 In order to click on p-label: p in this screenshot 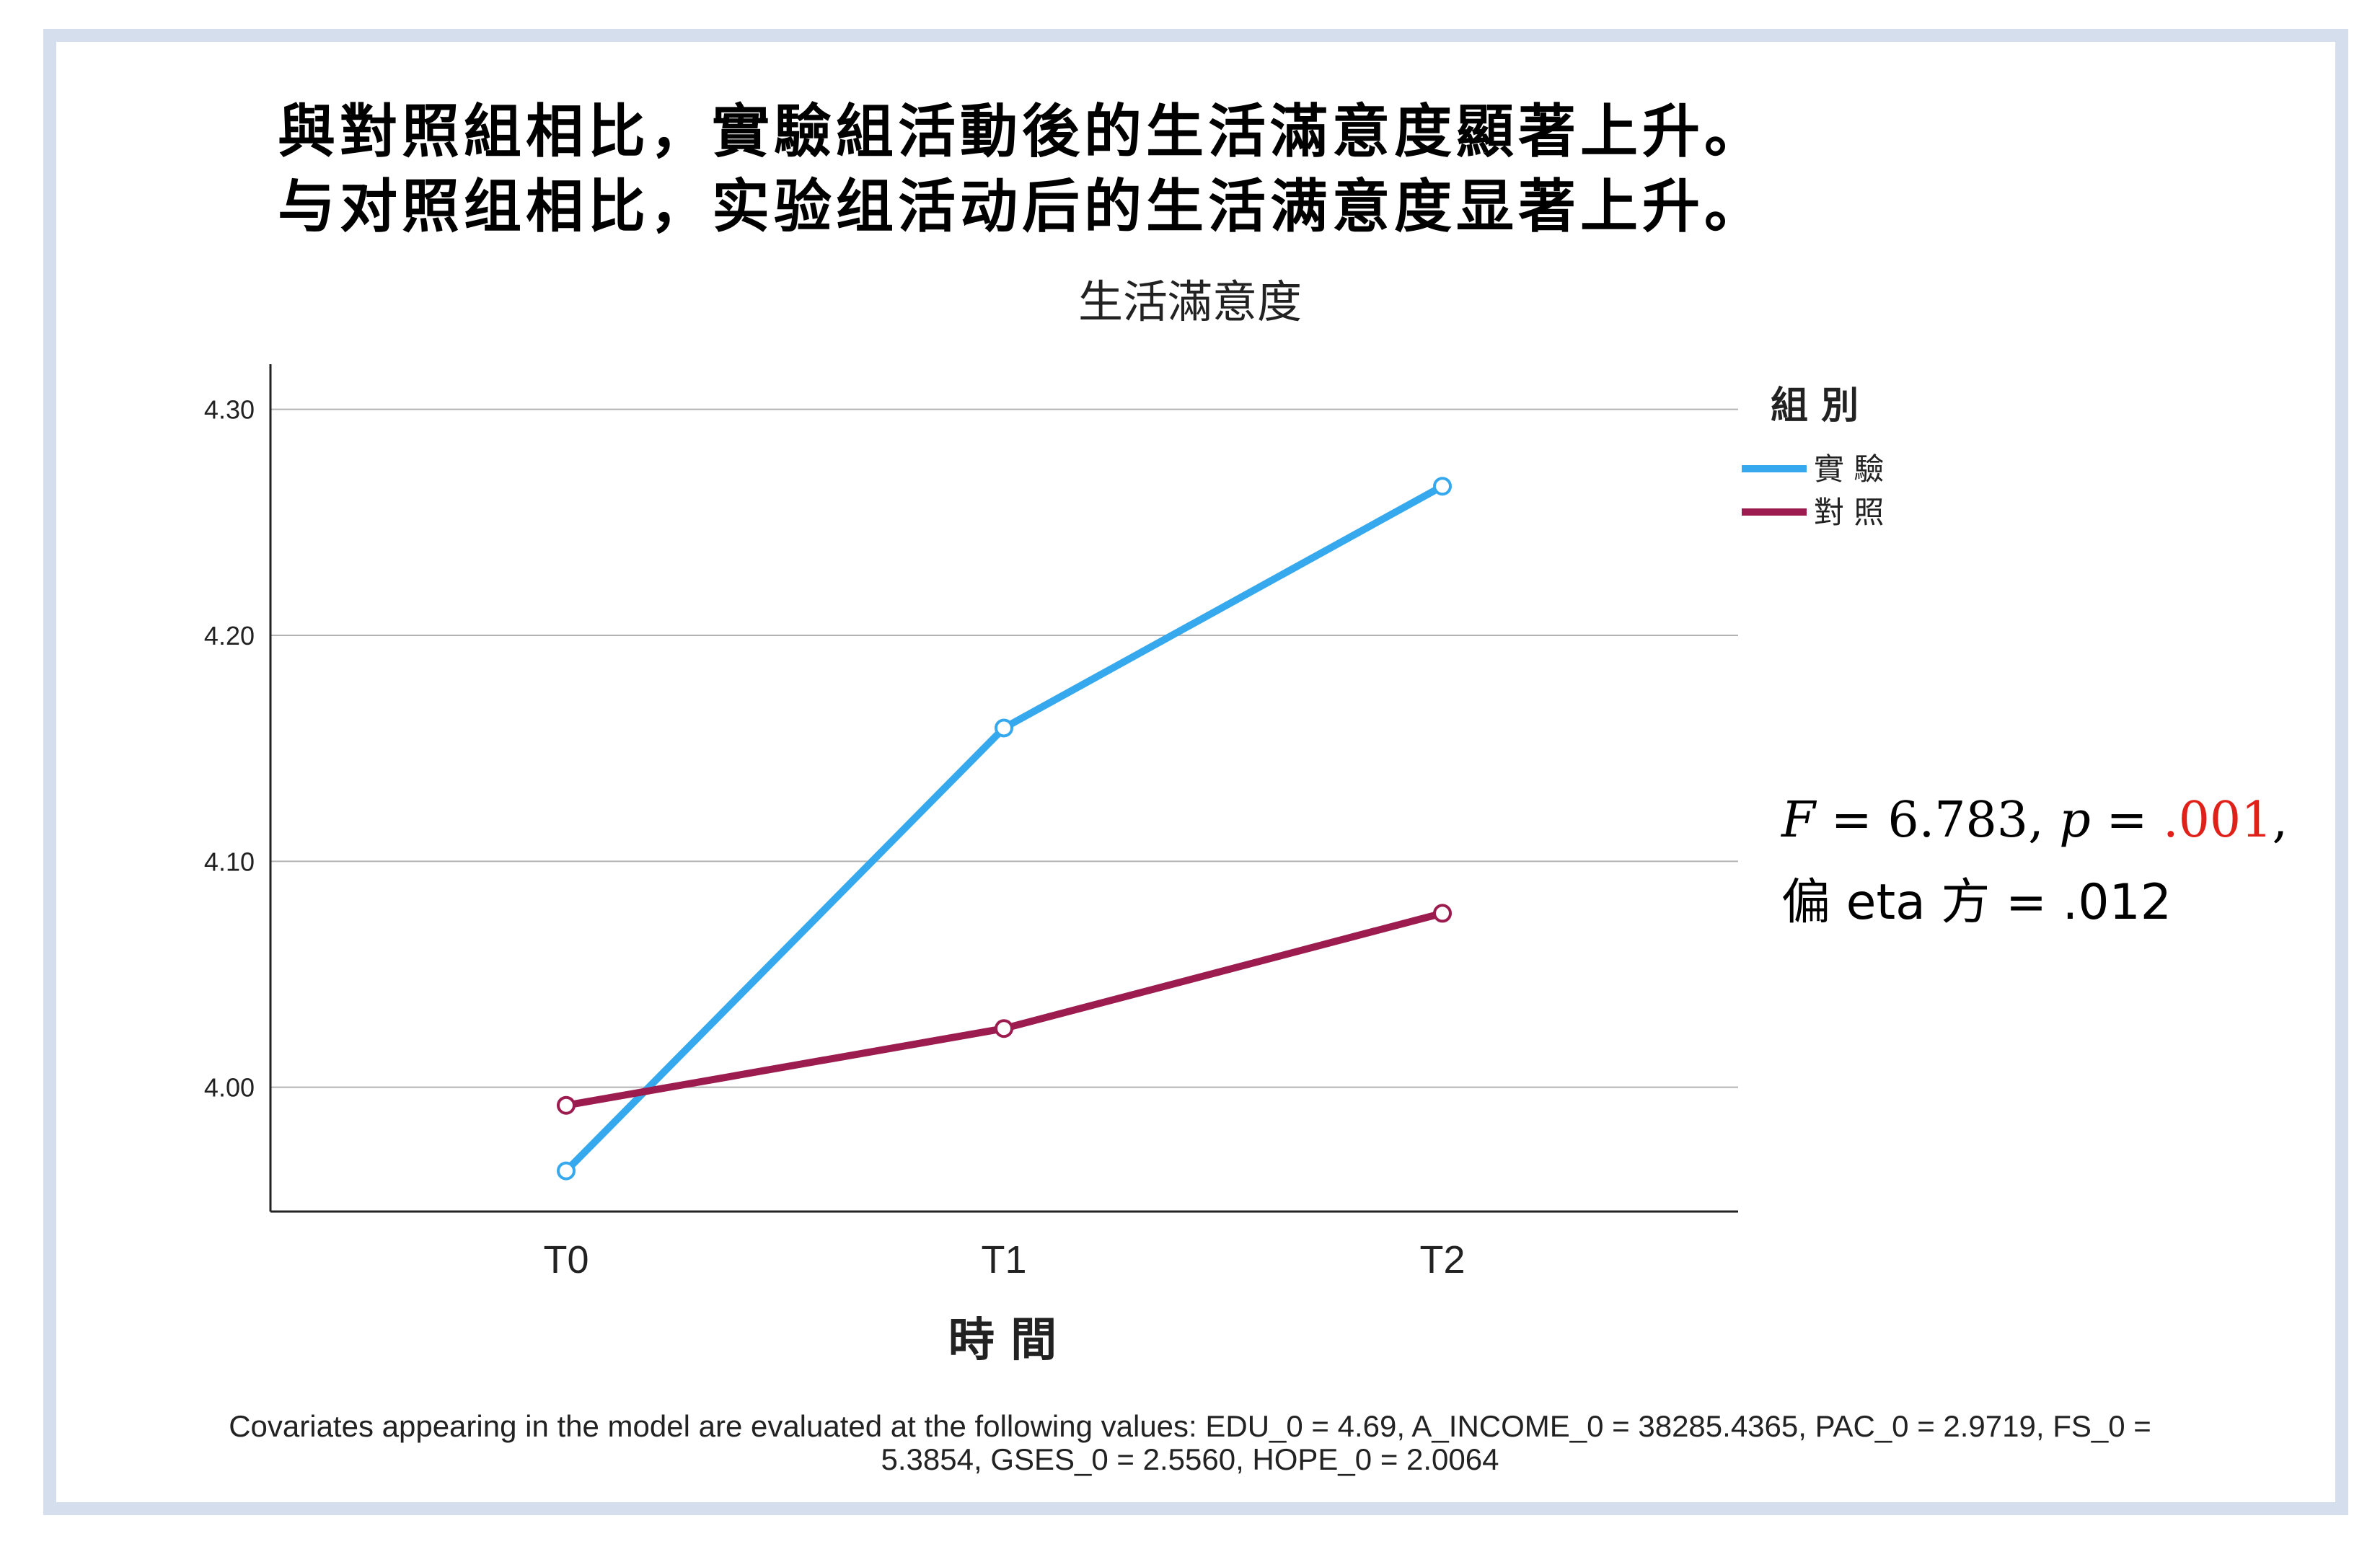, I will do `click(2075, 820)`.